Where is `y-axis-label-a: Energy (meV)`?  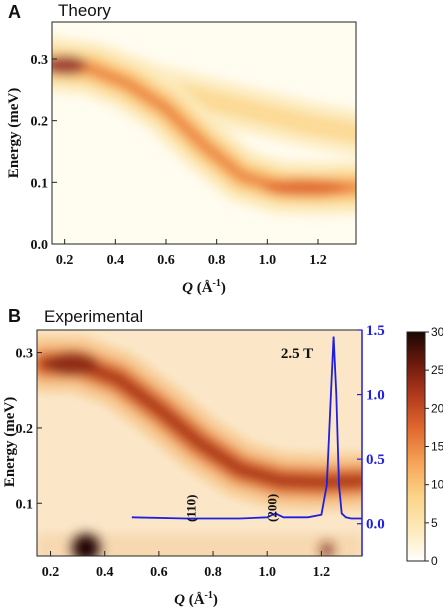 y-axis-label-a: Energy (meV) is located at coordinates (14, 133).